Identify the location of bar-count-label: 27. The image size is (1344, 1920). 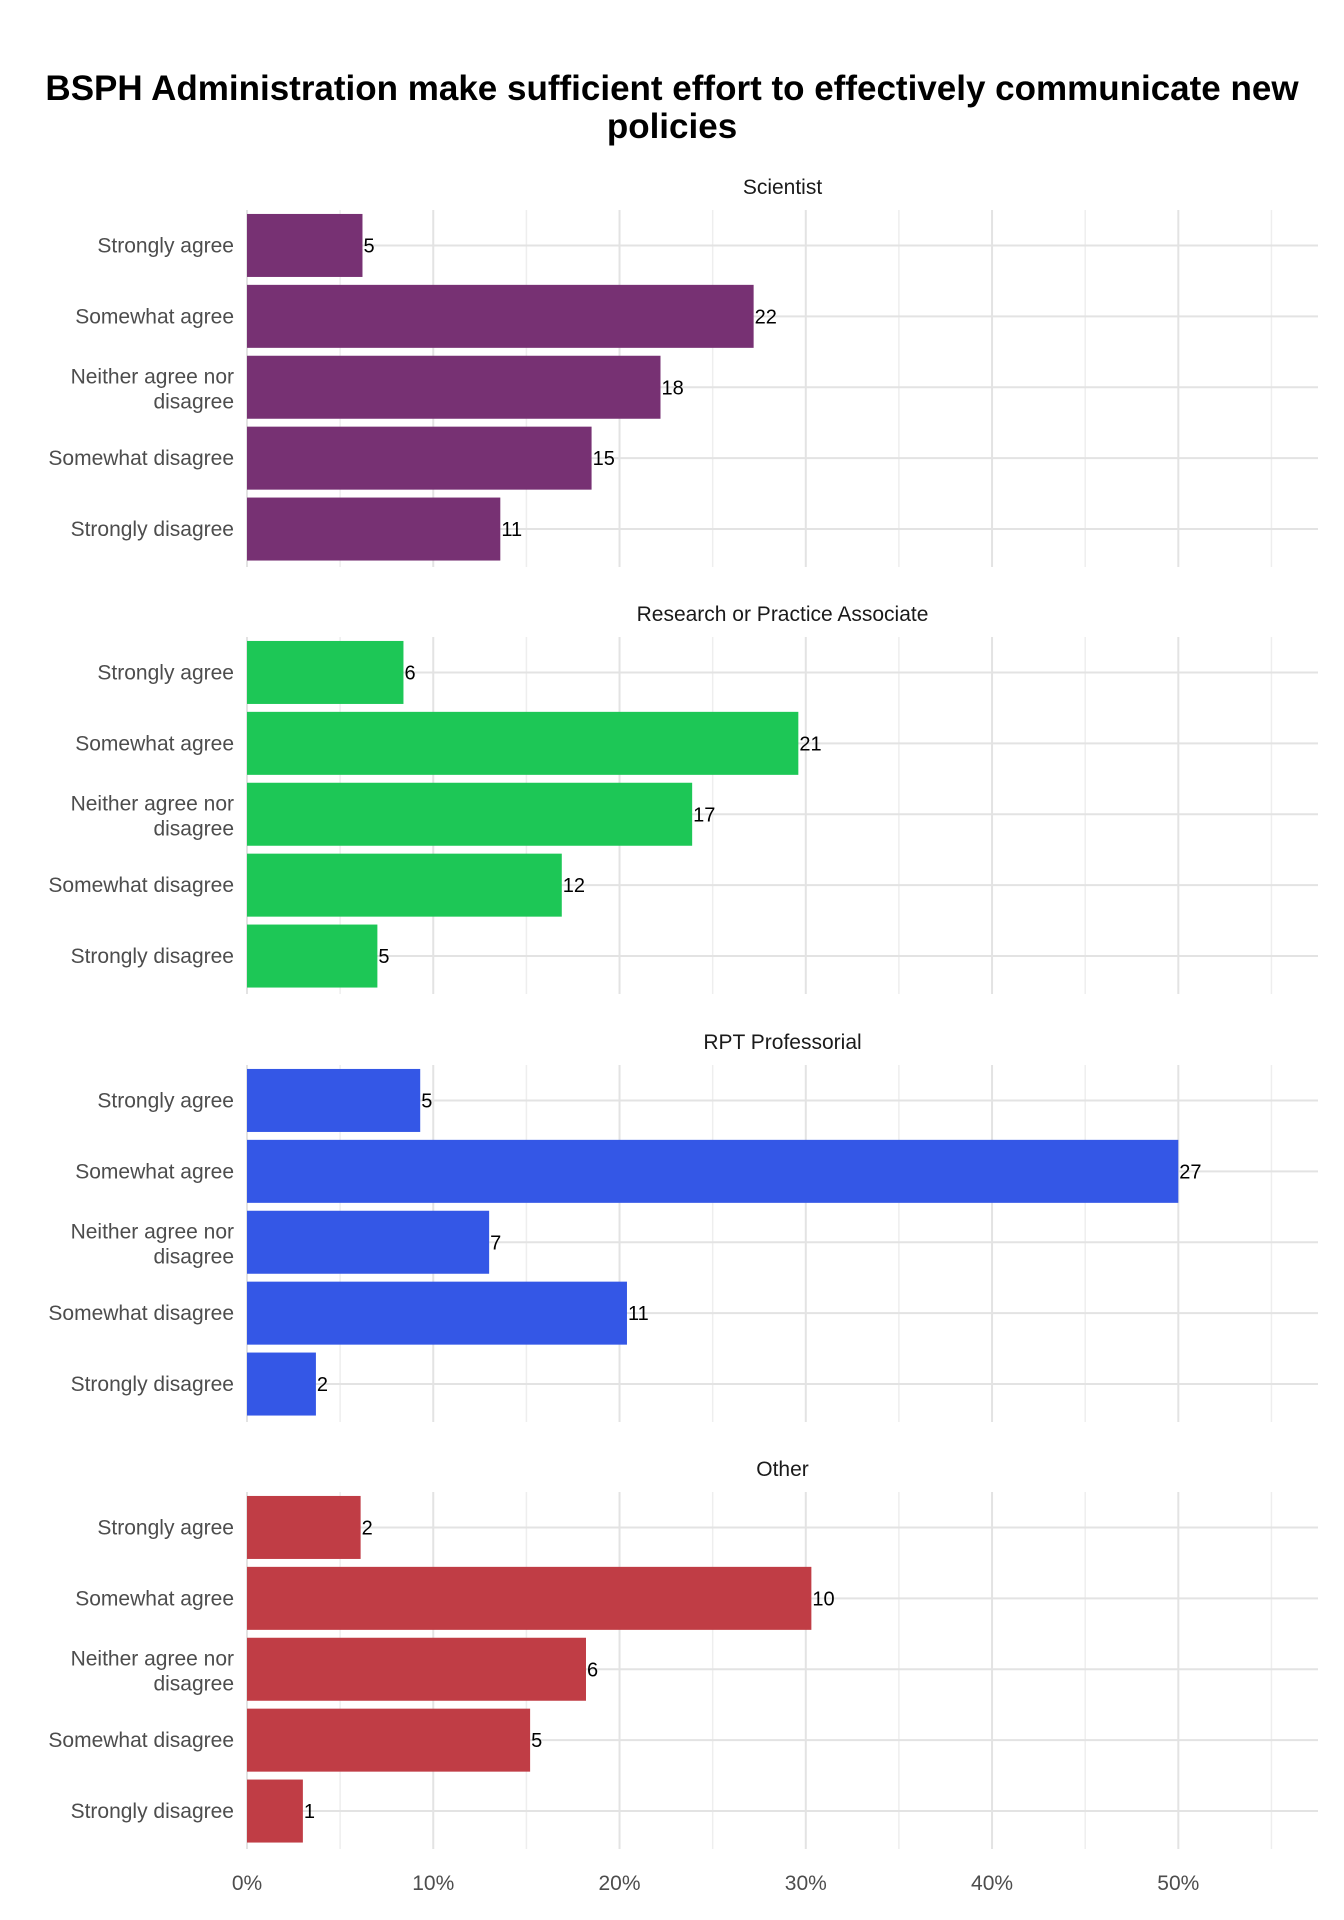
(1190, 1172).